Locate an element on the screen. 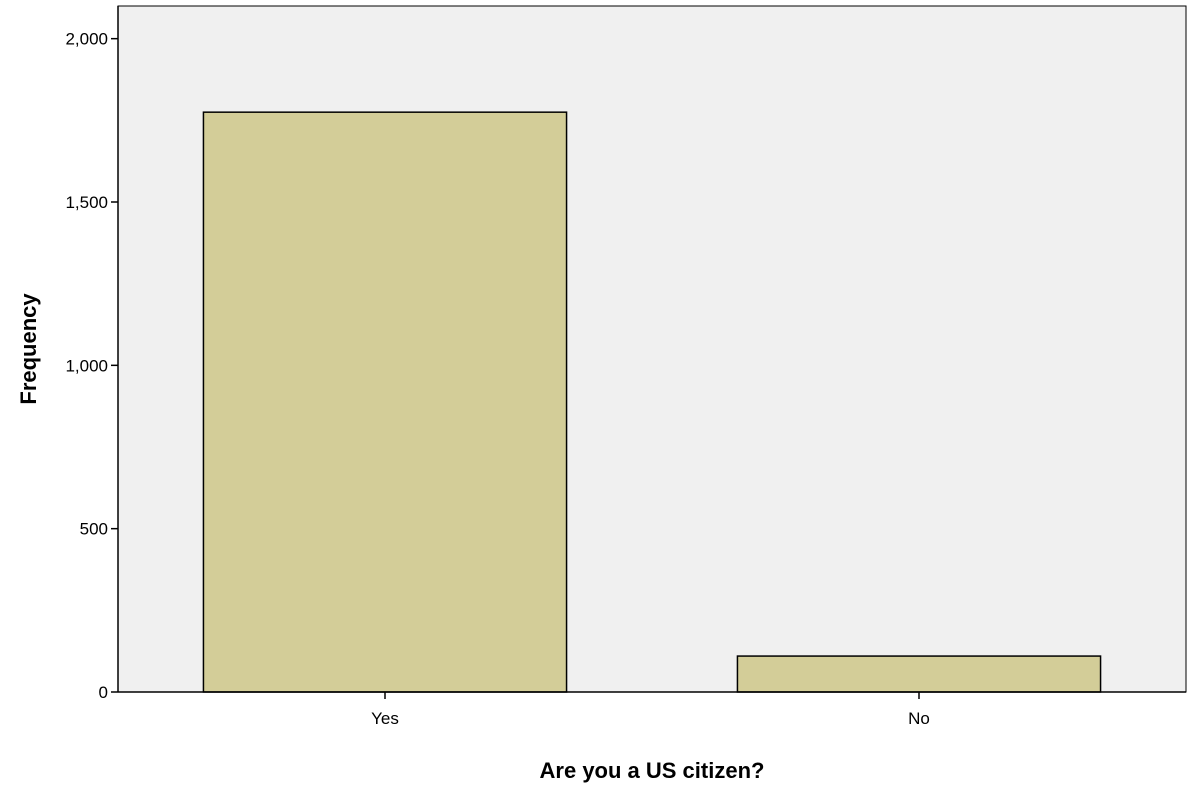  y-tick-label: 2,000 is located at coordinates (86, 39).